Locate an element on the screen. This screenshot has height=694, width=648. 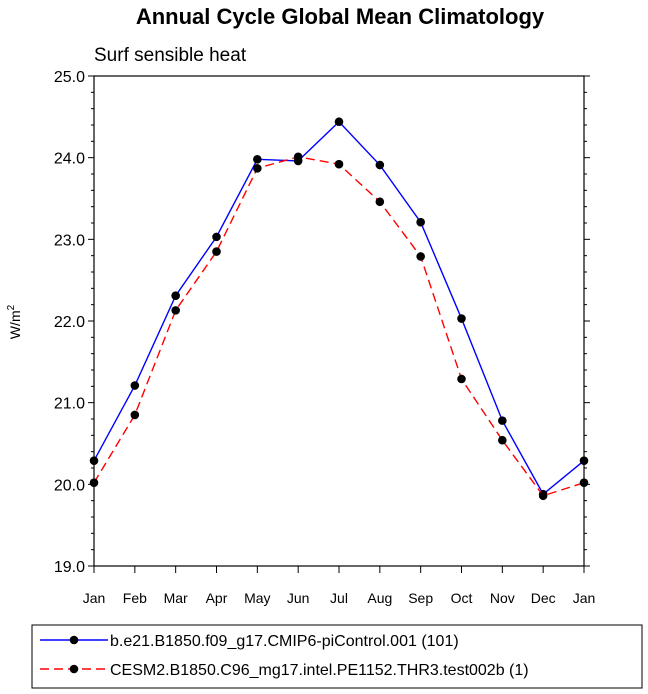
y-tick-label: 21.0 is located at coordinates (69, 404).